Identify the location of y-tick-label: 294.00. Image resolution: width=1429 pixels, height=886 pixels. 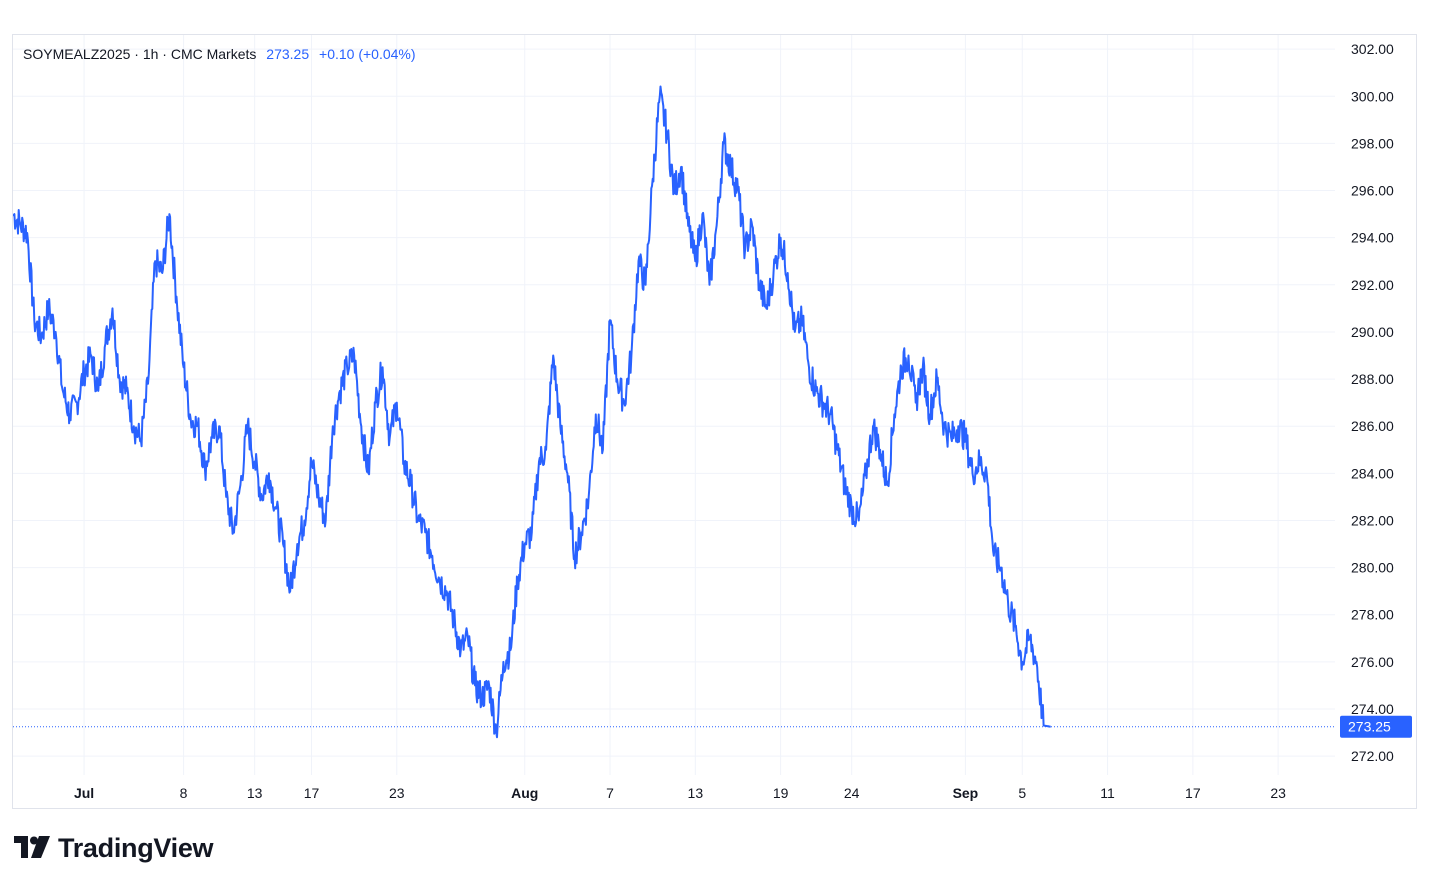
(1372, 238).